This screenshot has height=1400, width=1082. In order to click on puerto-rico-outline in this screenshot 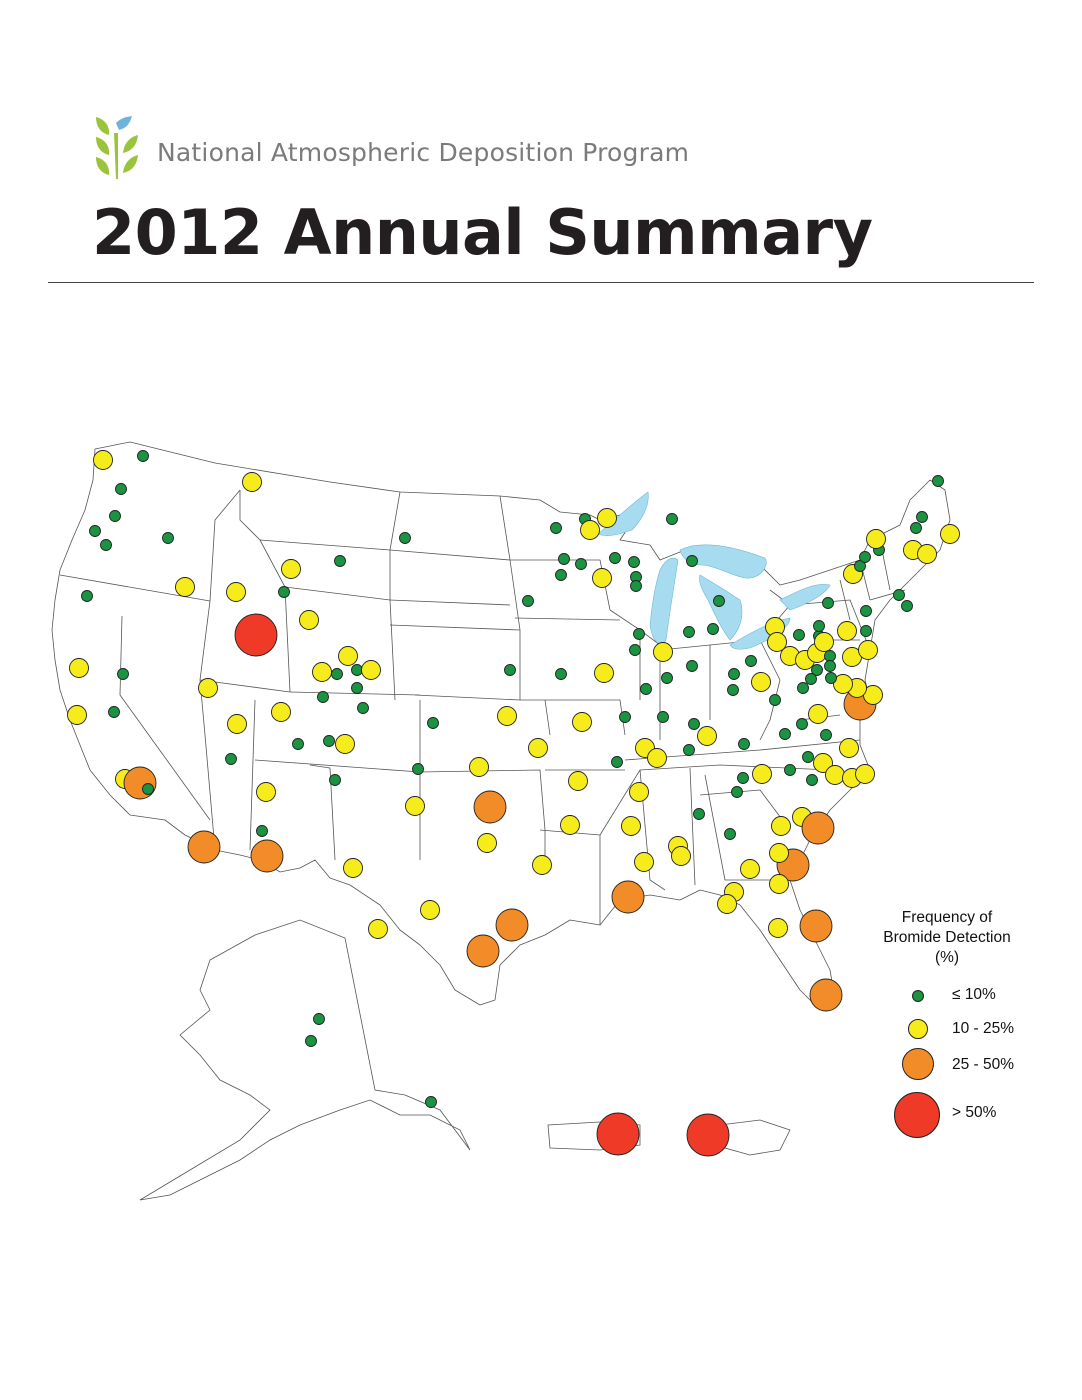, I will do `click(594, 1136)`.